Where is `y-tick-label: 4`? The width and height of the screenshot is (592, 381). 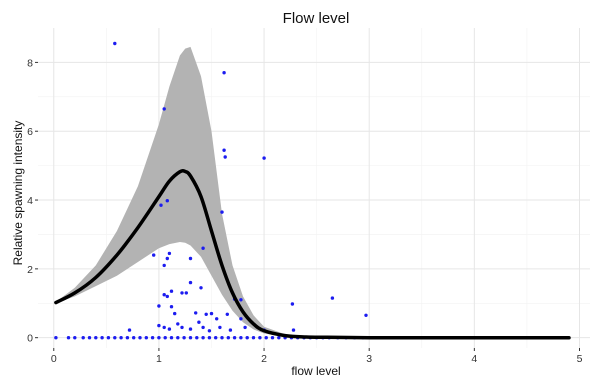 y-tick-label: 4 is located at coordinates (30, 201).